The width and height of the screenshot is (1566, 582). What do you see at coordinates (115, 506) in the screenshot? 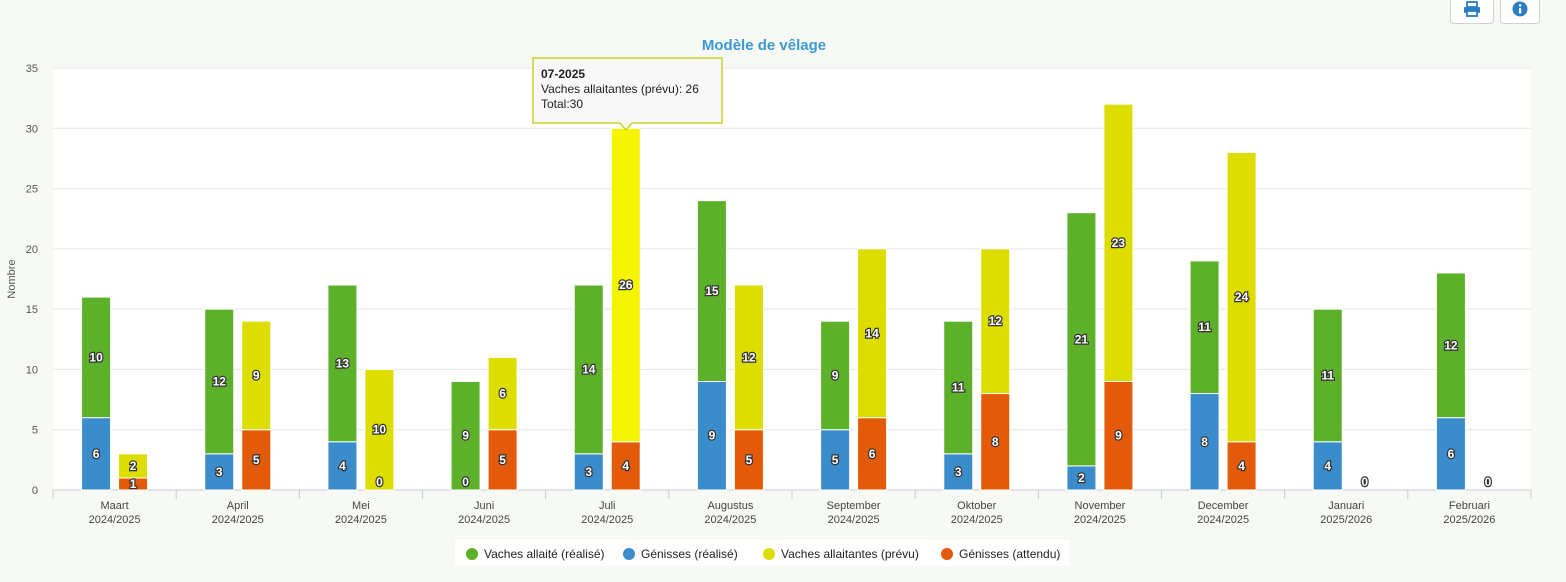
I see `x-tick-label-month: Maart` at bounding box center [115, 506].